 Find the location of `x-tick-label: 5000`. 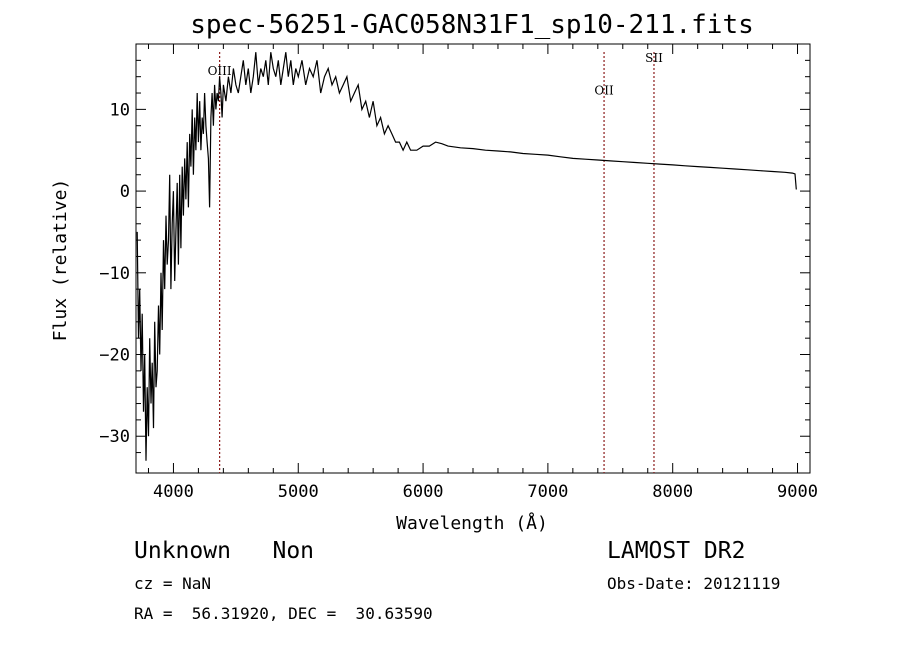

x-tick-label: 5000 is located at coordinates (298, 492).